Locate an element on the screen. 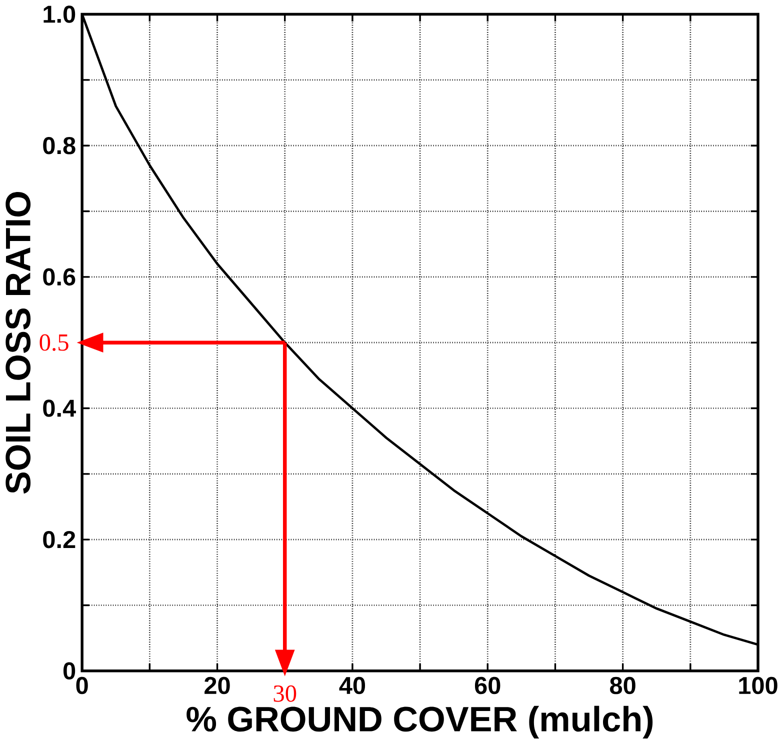 The image size is (784, 744). y-axis-title: SOIL LOSS RATIO is located at coordinates (18, 343).